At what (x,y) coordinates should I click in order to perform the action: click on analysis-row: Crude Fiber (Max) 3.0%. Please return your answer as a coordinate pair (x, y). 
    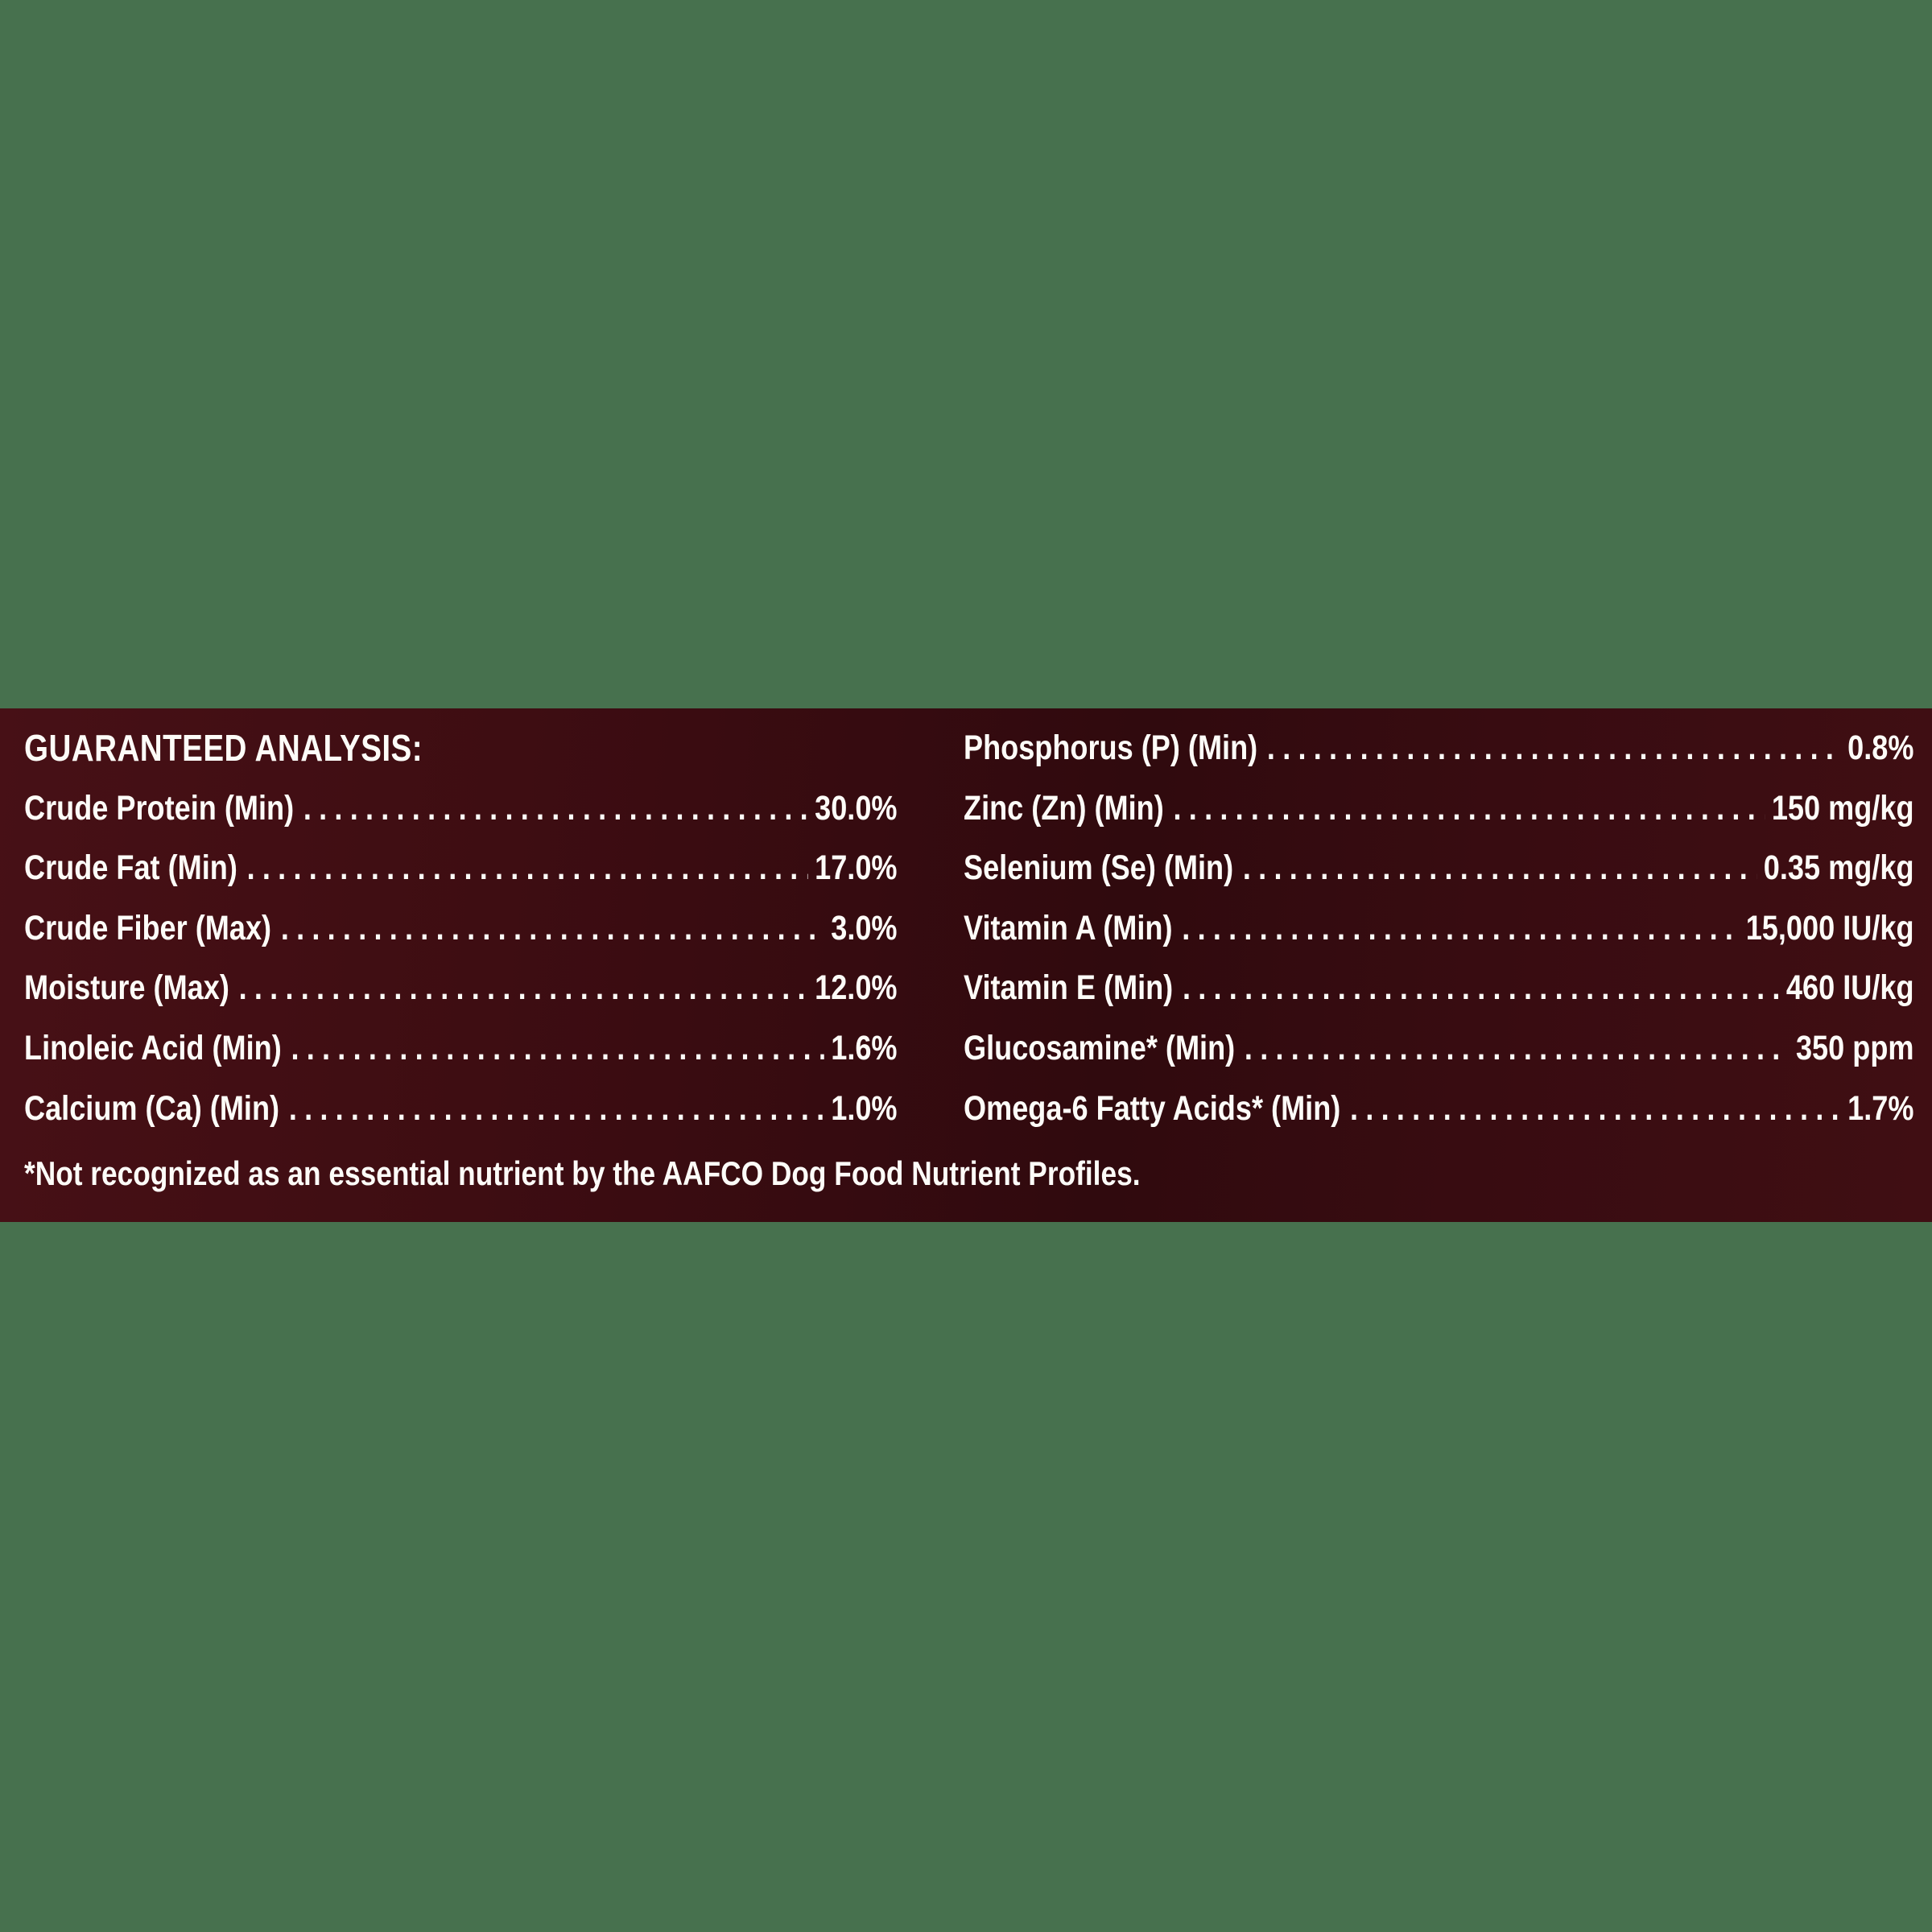
    Looking at the image, I should click on (461, 928).